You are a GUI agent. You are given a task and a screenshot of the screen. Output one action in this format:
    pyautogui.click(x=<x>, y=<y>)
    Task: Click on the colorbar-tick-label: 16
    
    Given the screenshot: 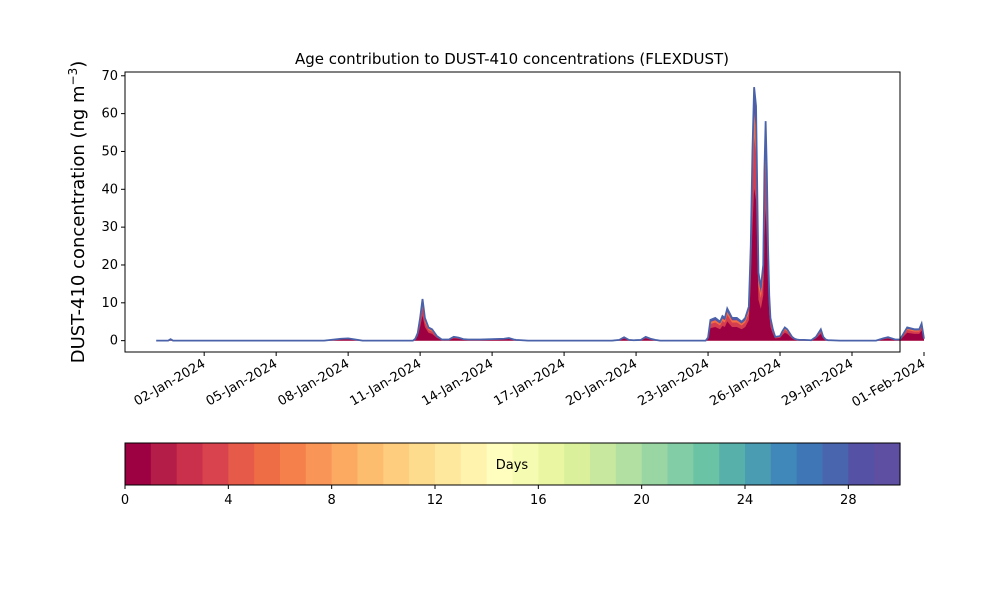 What is the action you would take?
    pyautogui.click(x=538, y=500)
    